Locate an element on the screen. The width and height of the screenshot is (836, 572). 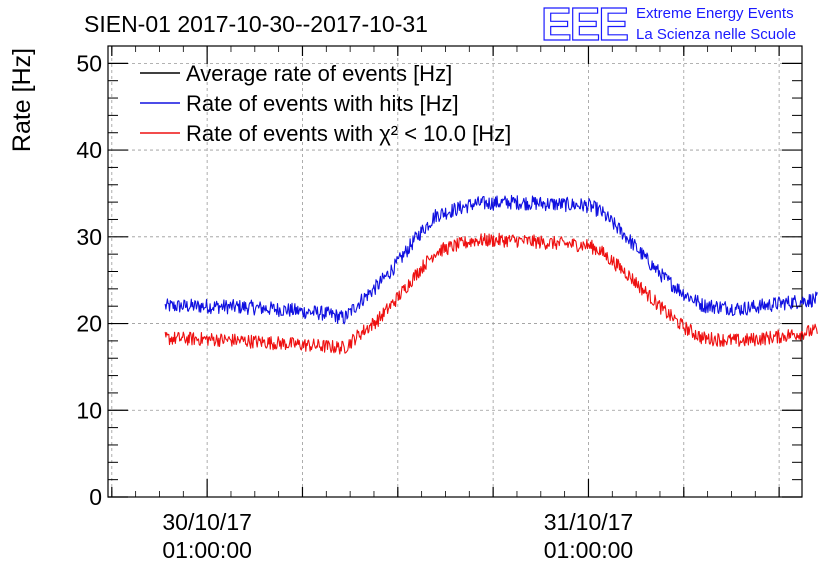
y-tick-label: 50 is located at coordinates (89, 63).